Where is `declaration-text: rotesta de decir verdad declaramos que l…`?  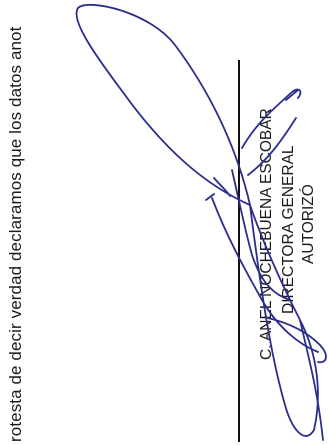 declaration-text: rotesta de decir verdad declaramos que l… is located at coordinates (15, 234).